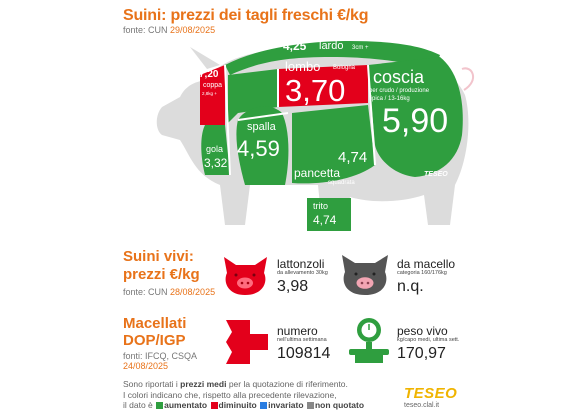  Describe the element at coordinates (421, 353) in the screenshot. I see `peso-value: 170,97` at that location.